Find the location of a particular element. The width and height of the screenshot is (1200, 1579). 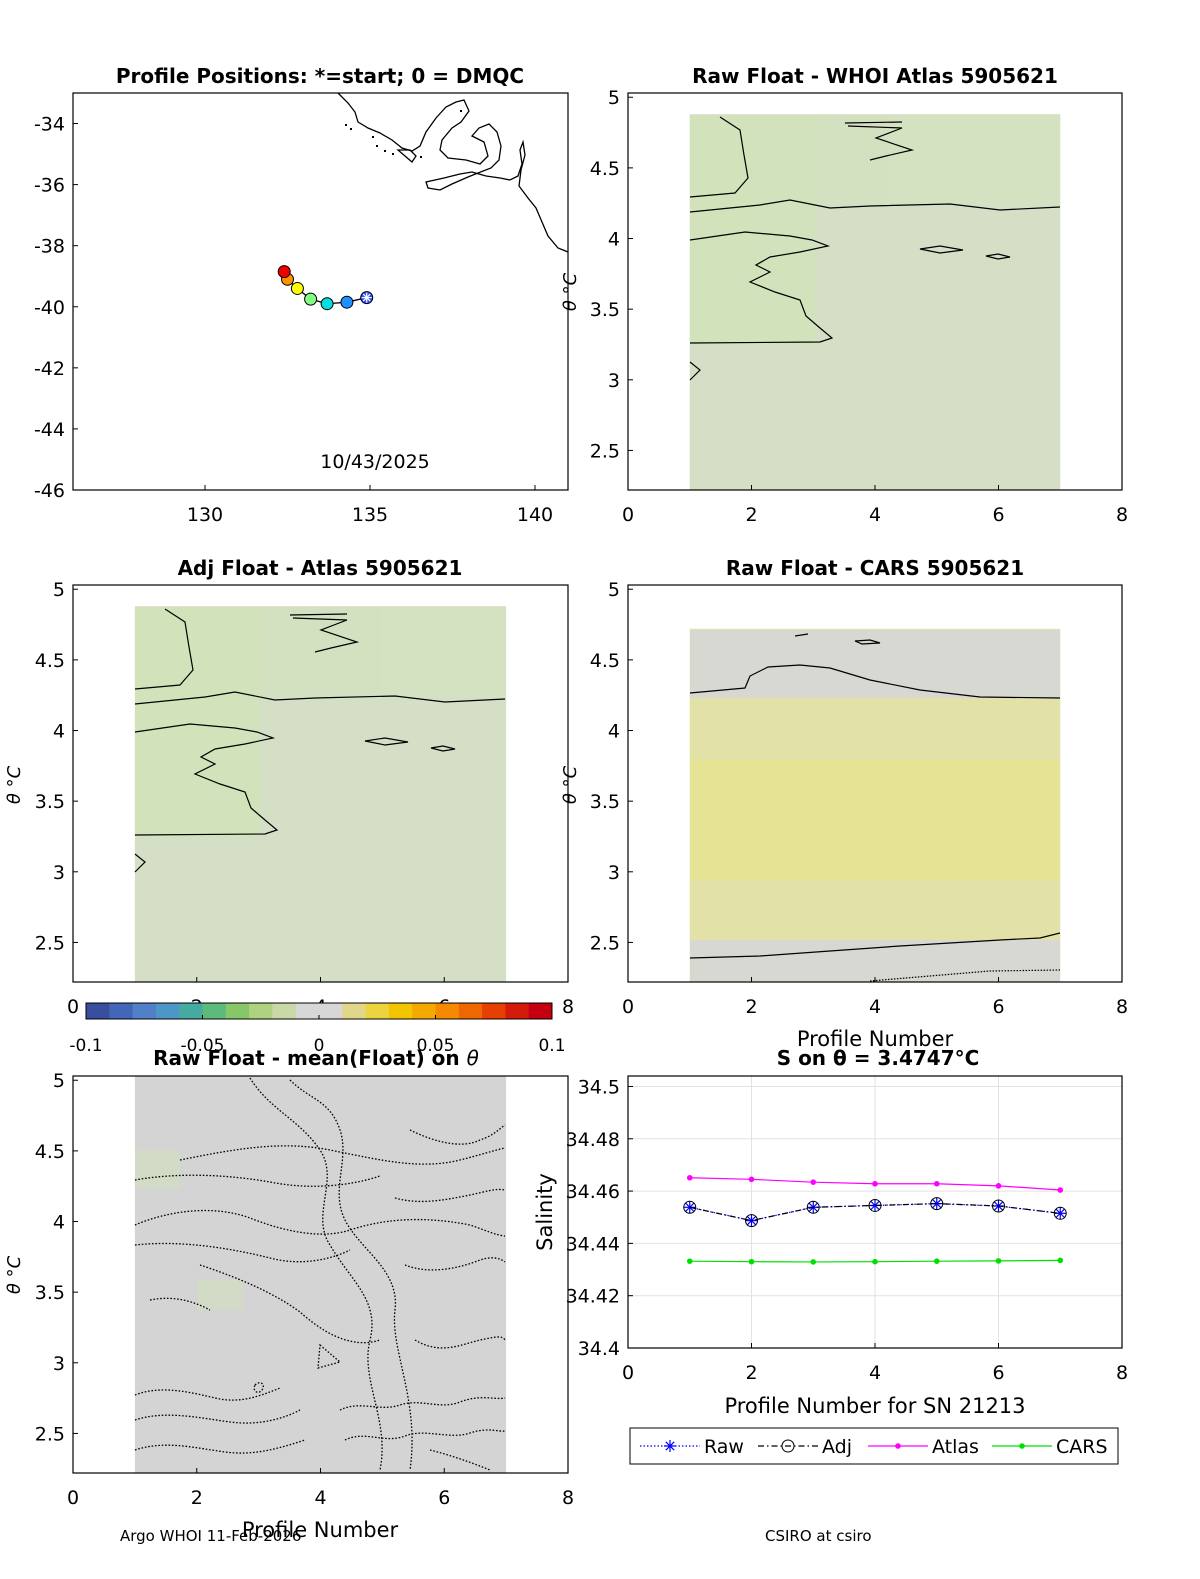

y-tick-label: -36 is located at coordinates (49, 186).